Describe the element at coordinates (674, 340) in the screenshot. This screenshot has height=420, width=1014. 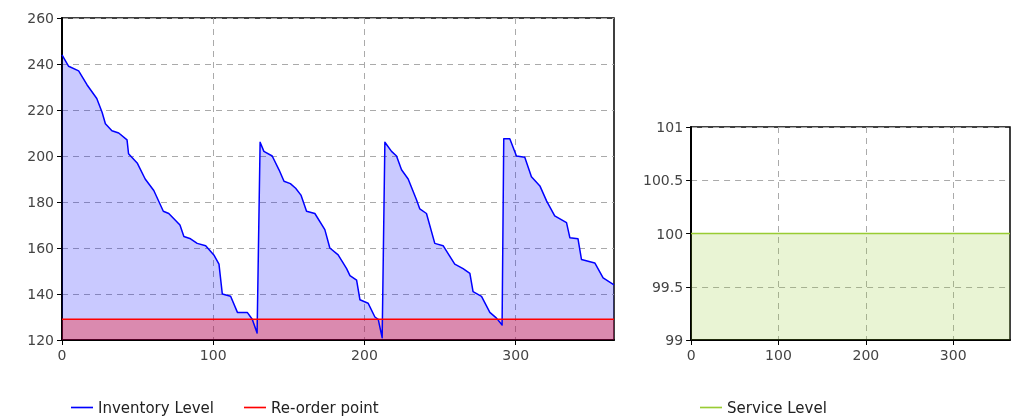
I see `y-tick-label: 99` at that location.